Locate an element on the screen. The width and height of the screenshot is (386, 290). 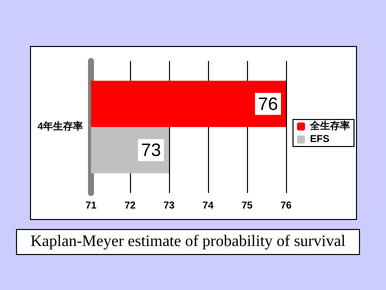
data-label: 73 is located at coordinates (150, 150).